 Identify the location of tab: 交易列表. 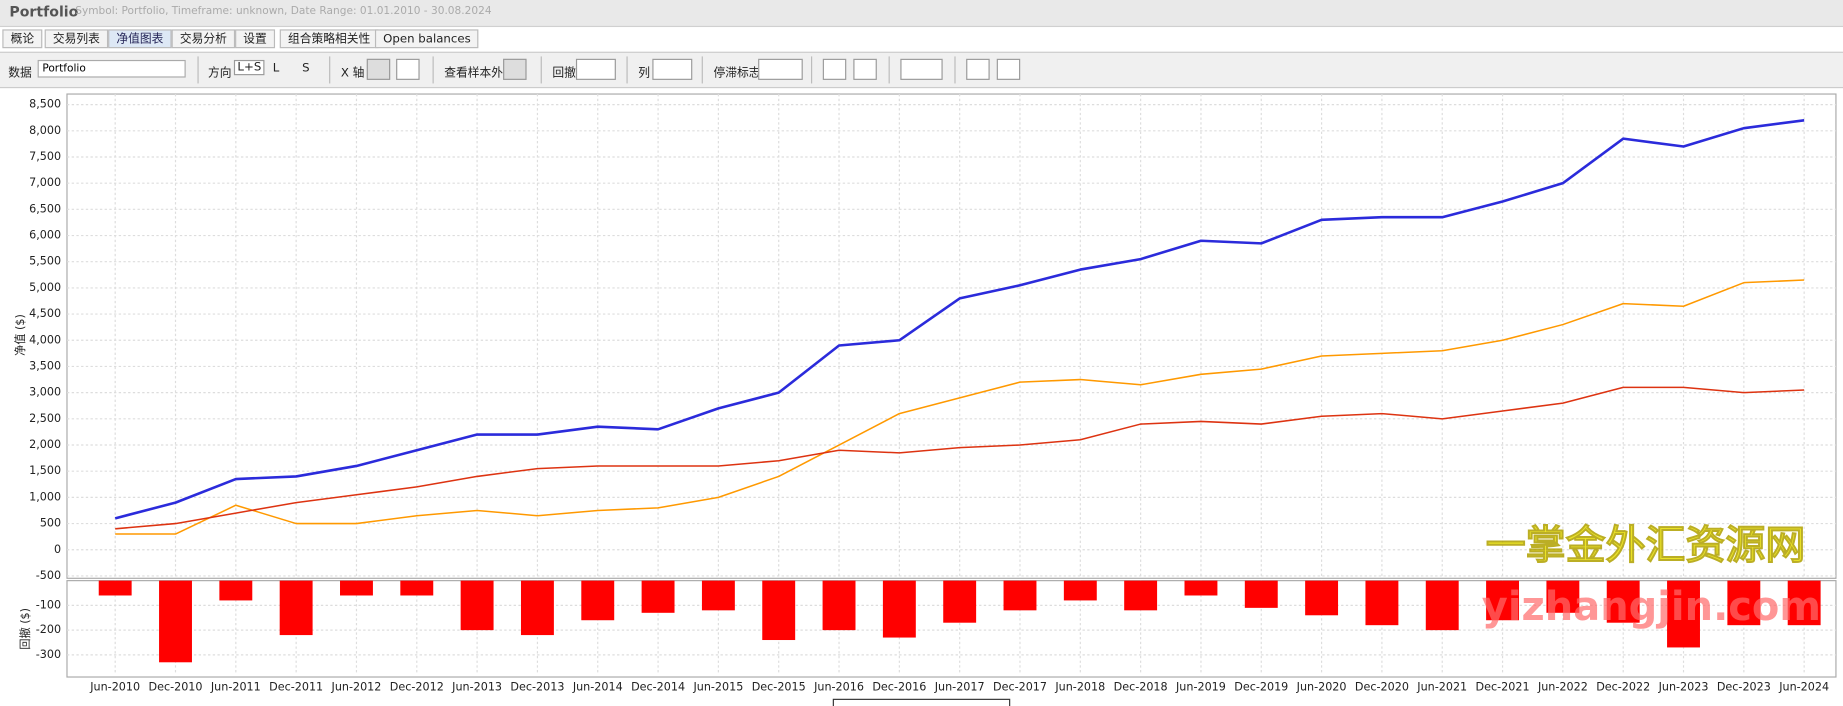
(76, 39).